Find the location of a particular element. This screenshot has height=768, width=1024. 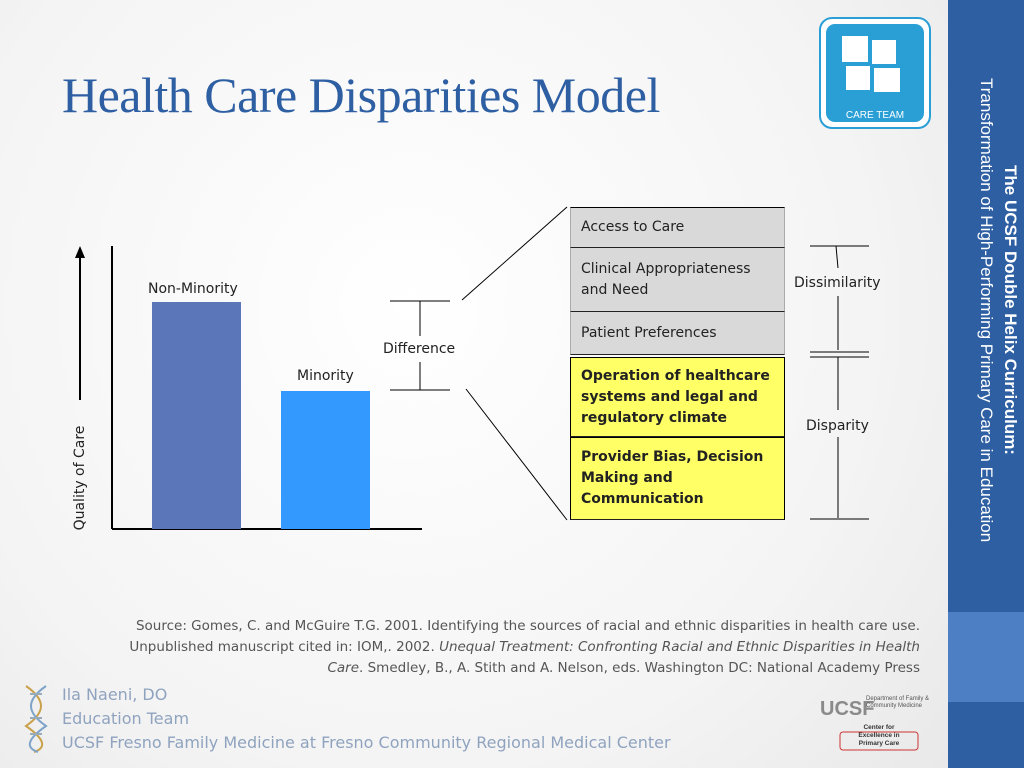

difference-label: Difference is located at coordinates (419, 349).